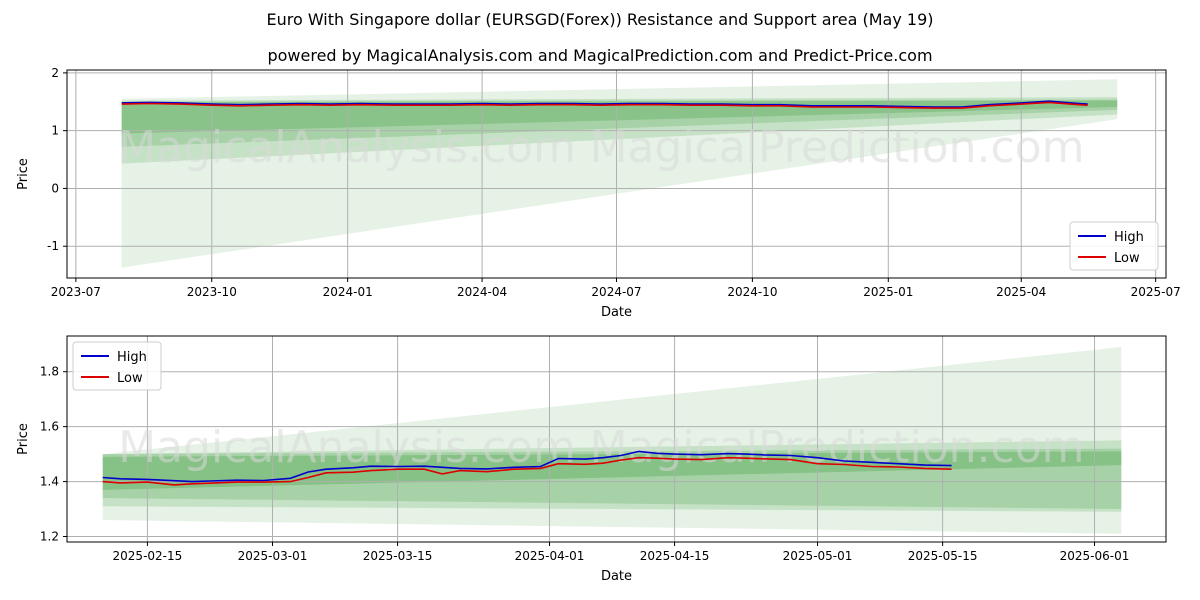 This screenshot has width=1200, height=600. I want to click on x-tick-label: 2025-04-15, so click(675, 556).